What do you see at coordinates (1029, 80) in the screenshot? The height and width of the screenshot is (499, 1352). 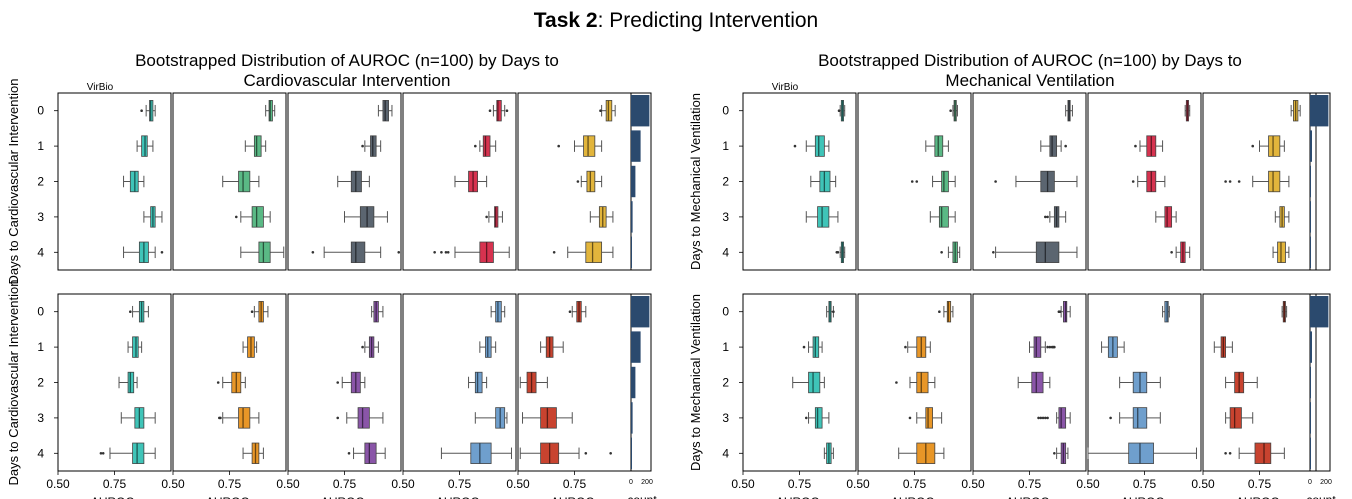 I see `chart-title-line-2: Mechanical Ventilation` at bounding box center [1029, 80].